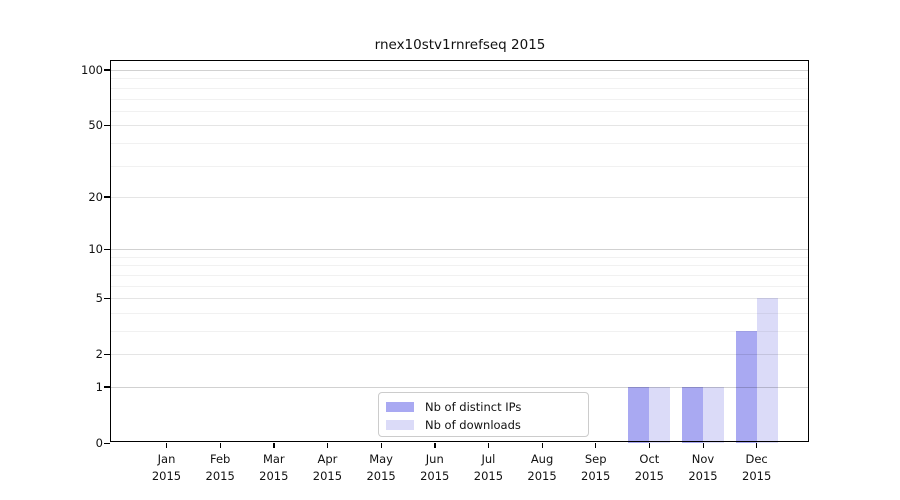 Image resolution: width=900 pixels, height=500 pixels. What do you see at coordinates (703, 467) in the screenshot?
I see `x-tick-label-nov: Nov 2015` at bounding box center [703, 467].